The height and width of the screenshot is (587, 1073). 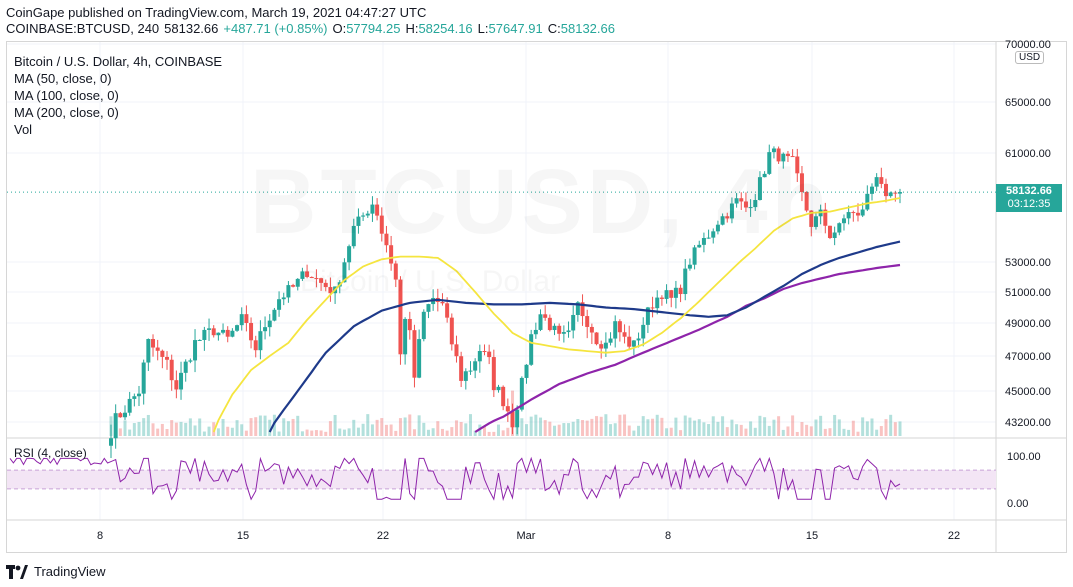 I want to click on time-tick-label: 8, so click(x=668, y=536).